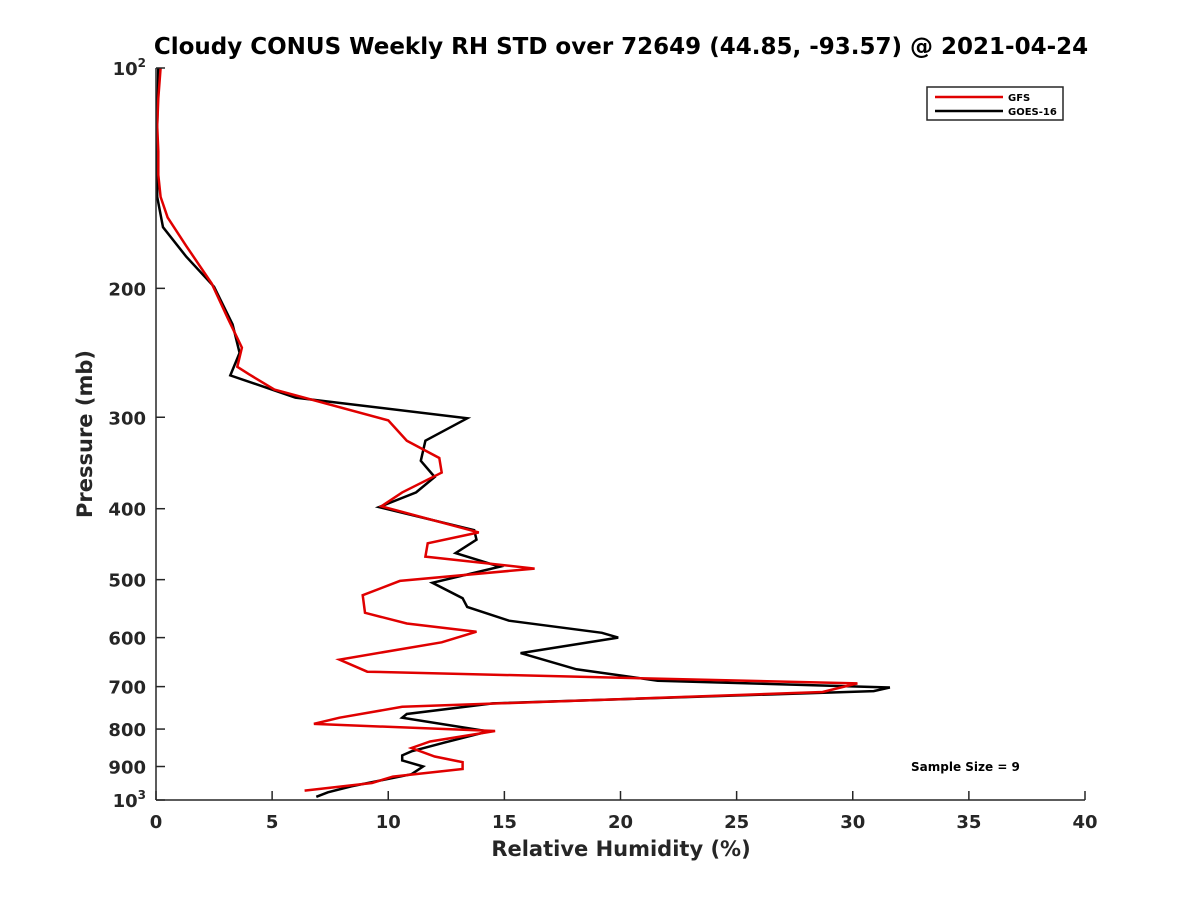 The width and height of the screenshot is (1200, 900). Describe the element at coordinates (968, 822) in the screenshot. I see `x-tick-label: 35` at that location.